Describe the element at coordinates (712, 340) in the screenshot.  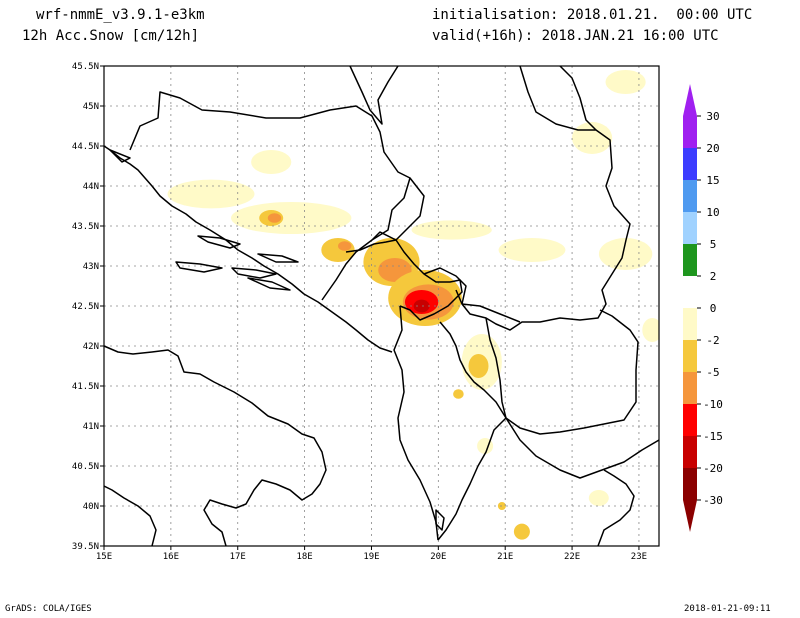
I see `legend-label: -2` at that location.